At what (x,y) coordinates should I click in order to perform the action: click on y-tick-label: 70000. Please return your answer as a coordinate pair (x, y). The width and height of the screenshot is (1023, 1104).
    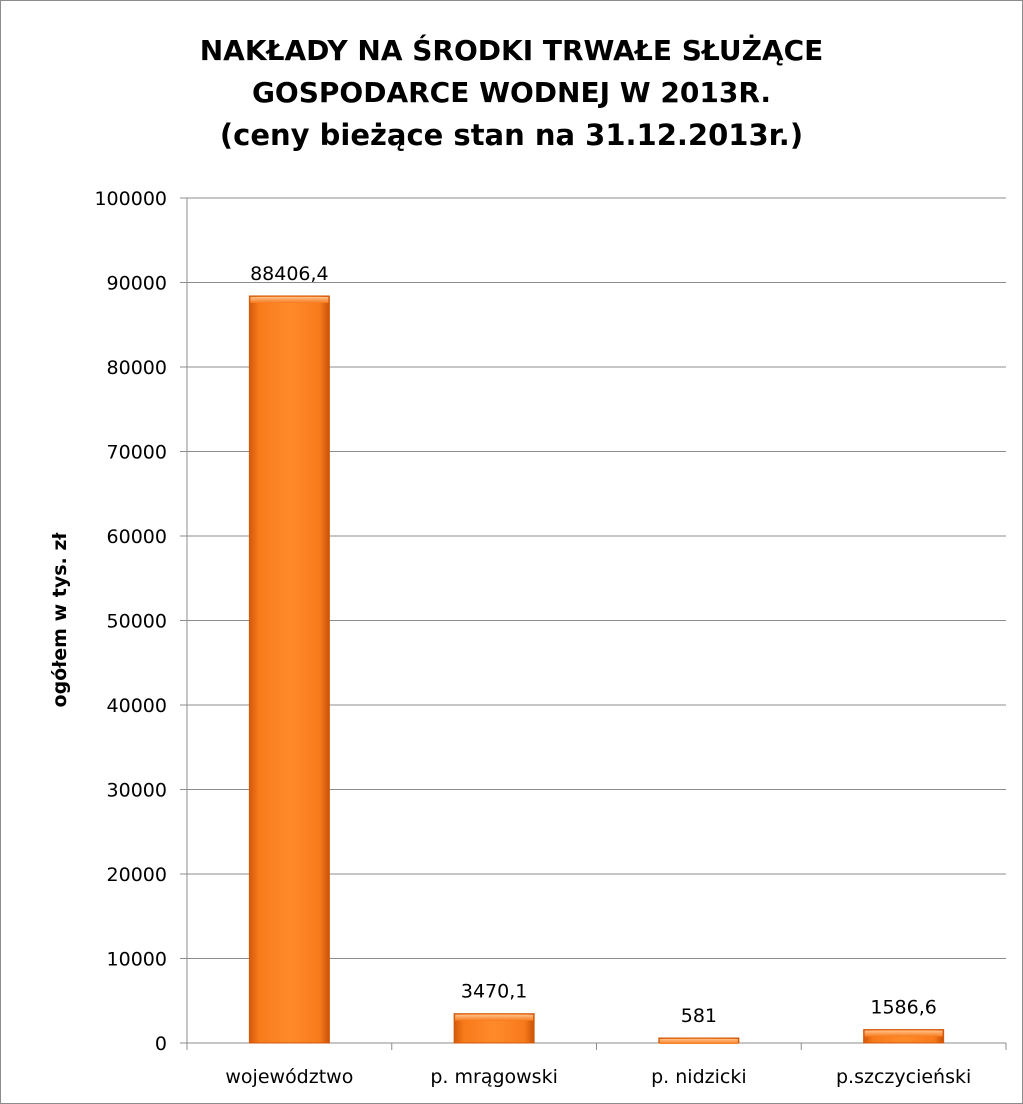
    Looking at the image, I should click on (137, 453).